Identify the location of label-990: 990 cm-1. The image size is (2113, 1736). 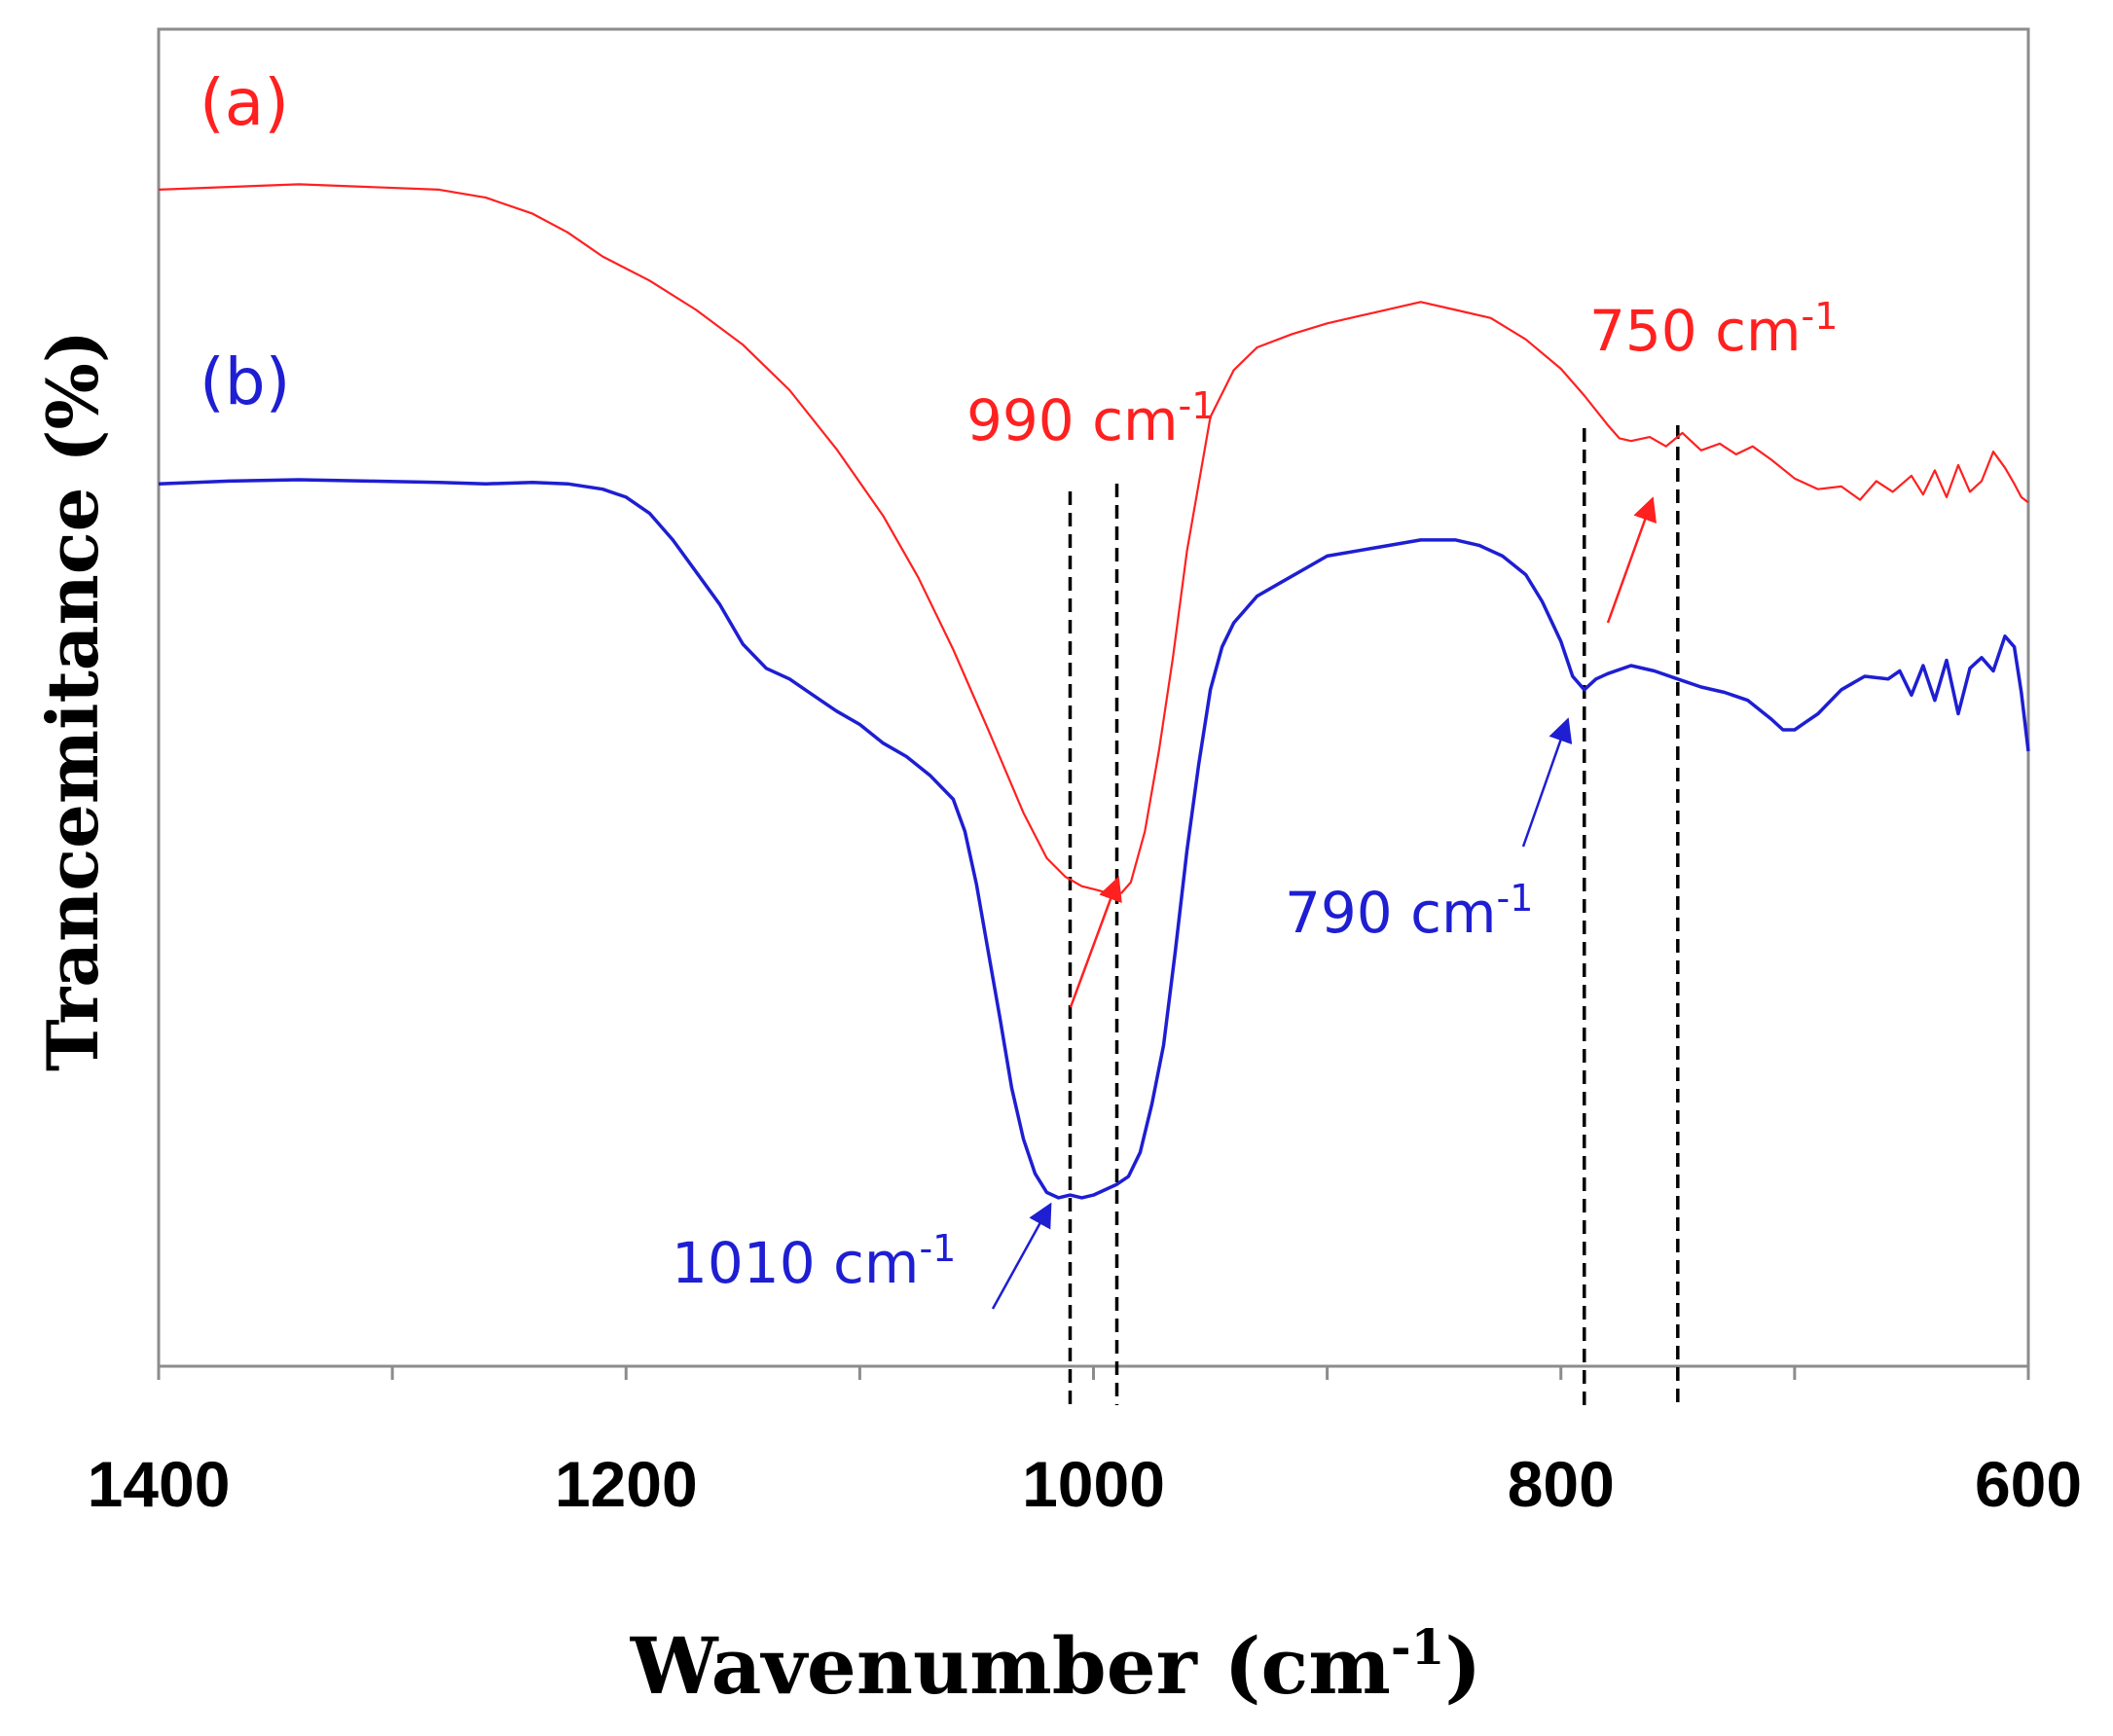
(1090, 419).